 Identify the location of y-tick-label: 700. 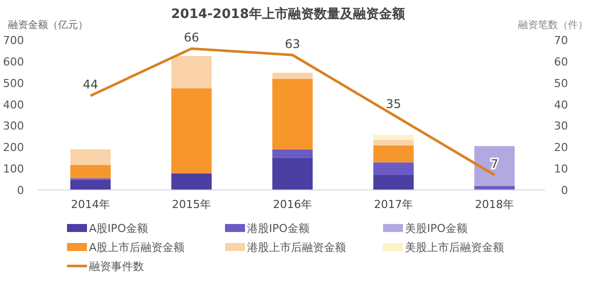
(13, 40).